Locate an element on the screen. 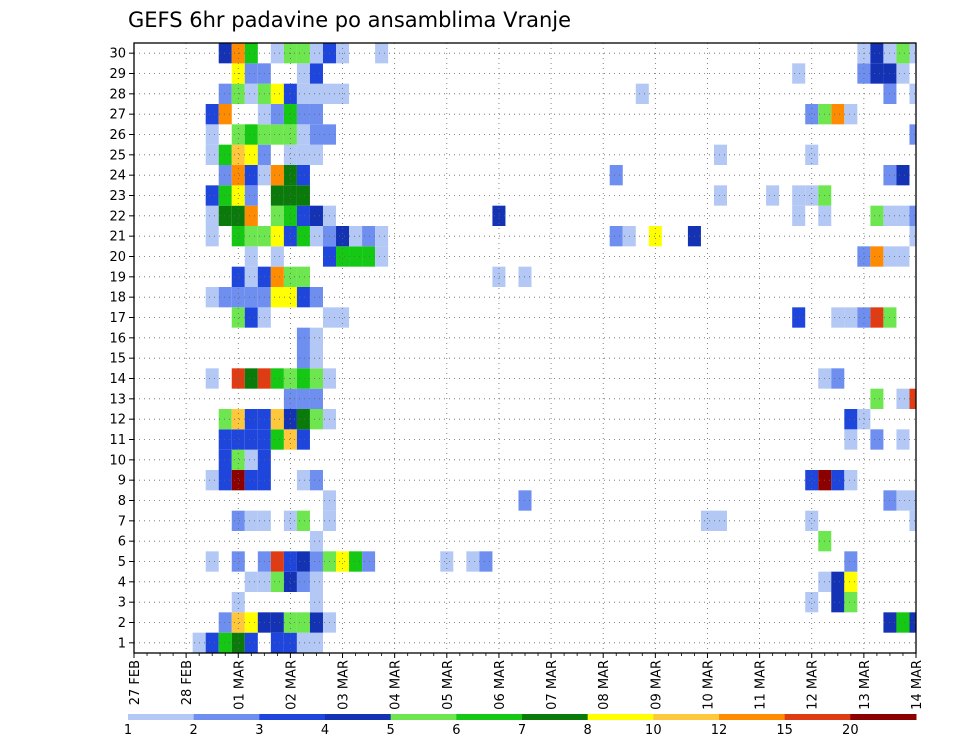 The image size is (960, 742). y-tick-label: 14 is located at coordinates (117, 379).